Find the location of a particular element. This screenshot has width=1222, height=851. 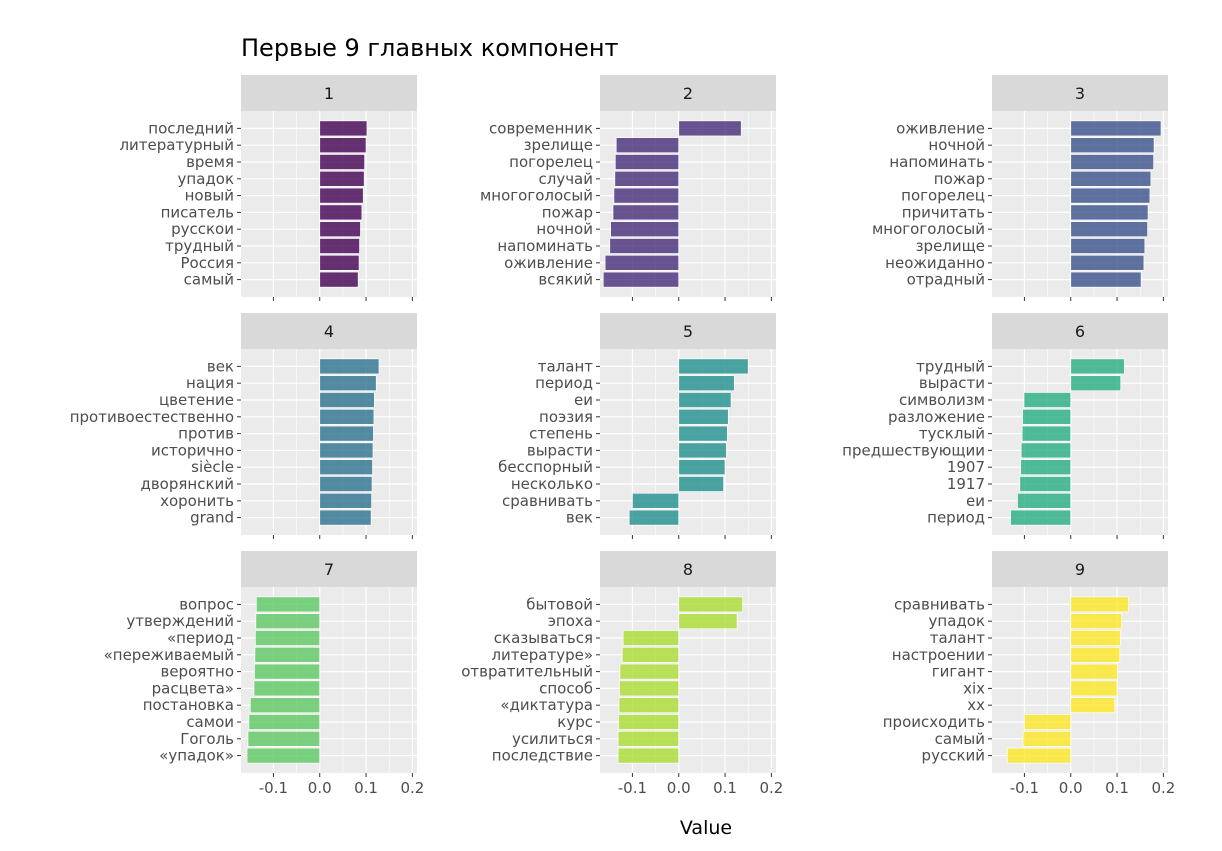

y-tick-label: 1907 is located at coordinates (966, 467).